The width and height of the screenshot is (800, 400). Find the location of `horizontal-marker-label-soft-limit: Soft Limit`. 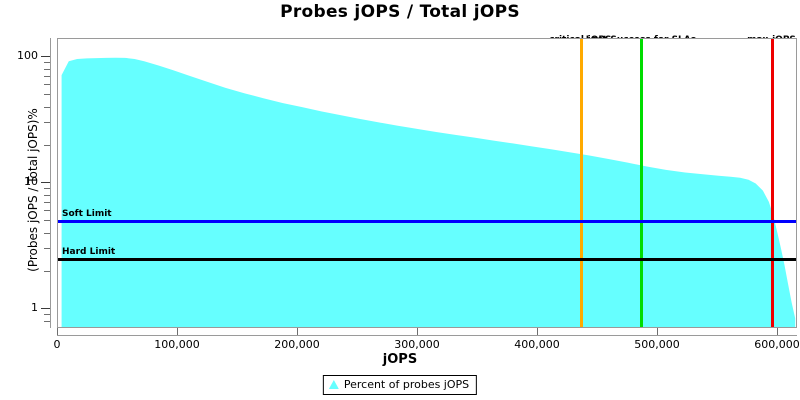

horizontal-marker-label-soft-limit: Soft Limit is located at coordinates (87, 214).